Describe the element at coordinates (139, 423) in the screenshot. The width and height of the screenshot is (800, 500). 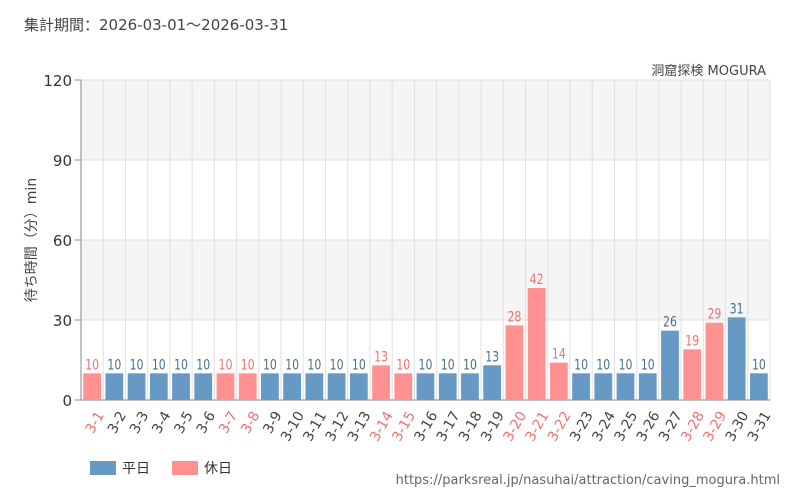
I see `x-tick-label: 3-3` at that location.